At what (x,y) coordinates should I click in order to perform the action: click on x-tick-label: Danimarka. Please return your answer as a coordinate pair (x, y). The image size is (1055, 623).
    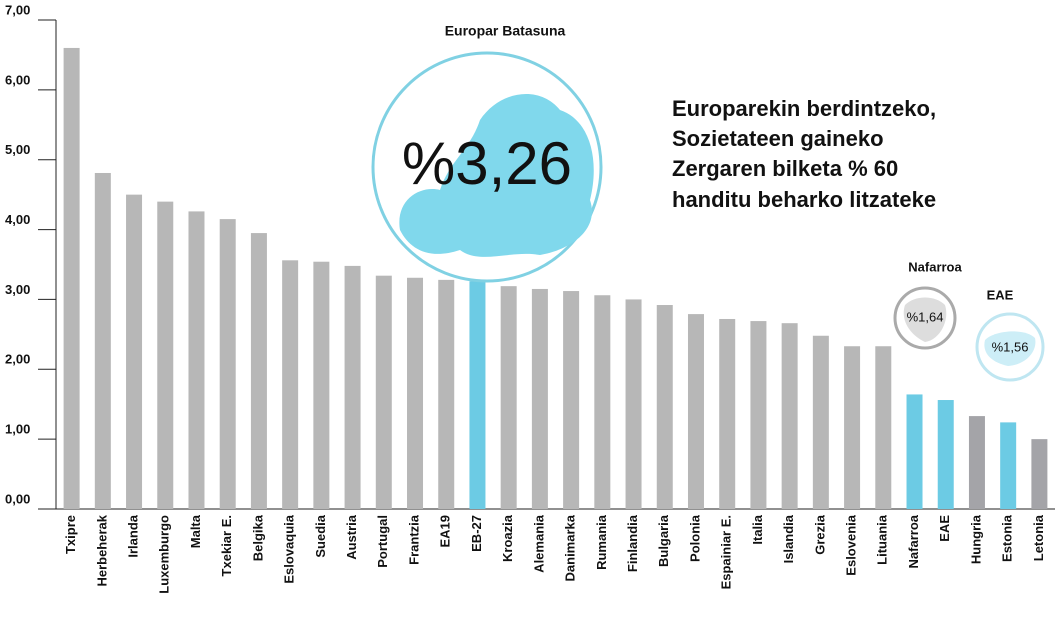
    Looking at the image, I should click on (570, 547).